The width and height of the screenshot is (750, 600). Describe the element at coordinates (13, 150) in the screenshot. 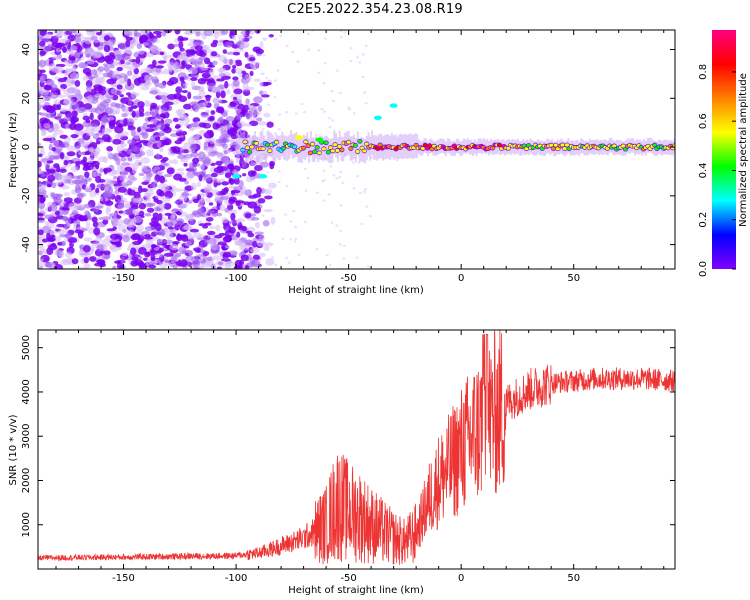

I see `spectrogram-y-axis-label: Frequency (Hz)` at that location.